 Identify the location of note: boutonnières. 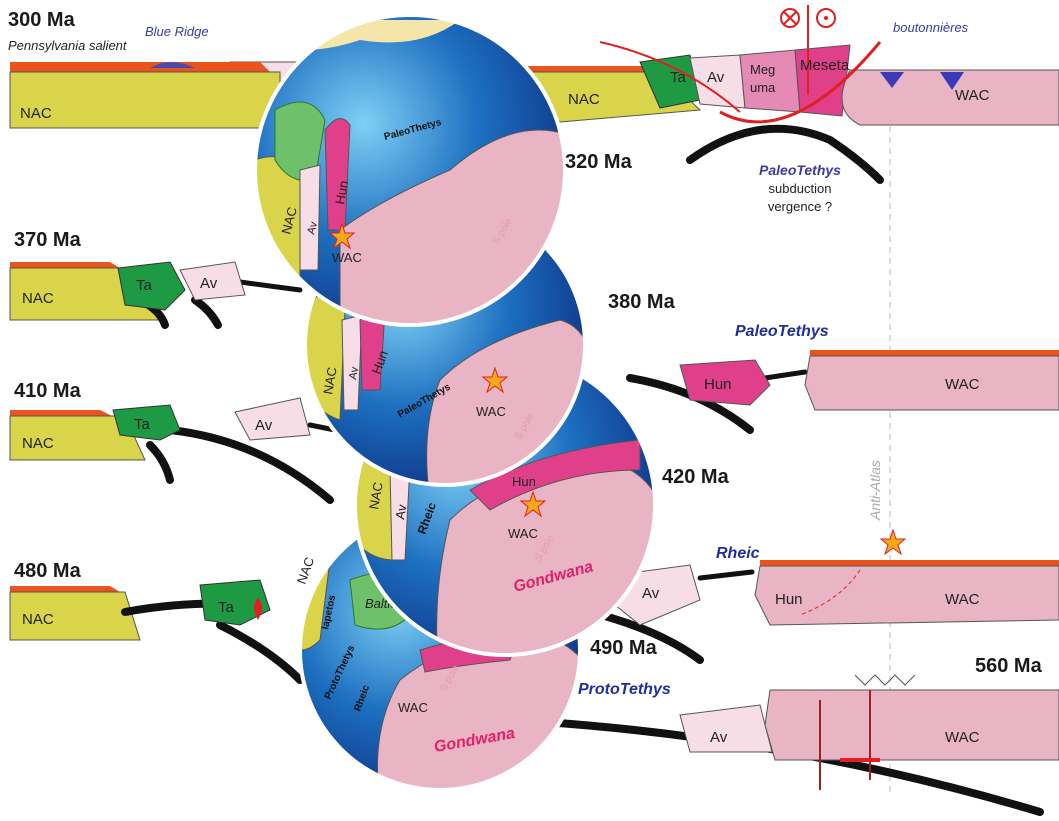
(931, 27).